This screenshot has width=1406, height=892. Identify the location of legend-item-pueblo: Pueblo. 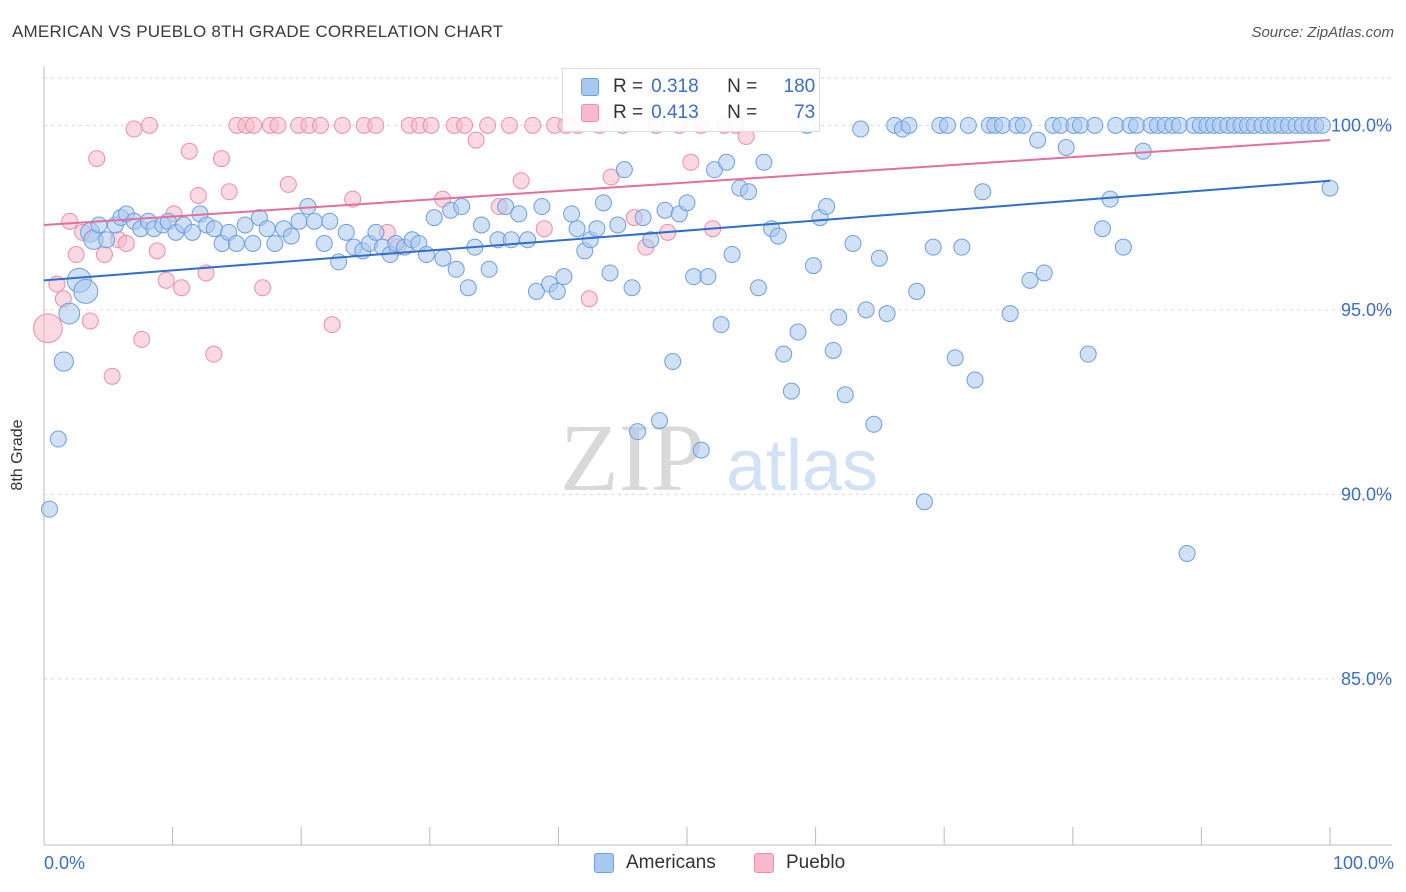
(799, 863).